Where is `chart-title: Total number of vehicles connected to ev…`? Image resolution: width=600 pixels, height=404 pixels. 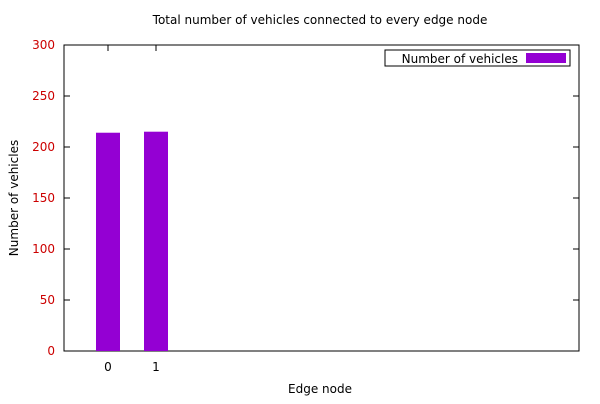 chart-title: Total number of vehicles connected to ev… is located at coordinates (320, 20).